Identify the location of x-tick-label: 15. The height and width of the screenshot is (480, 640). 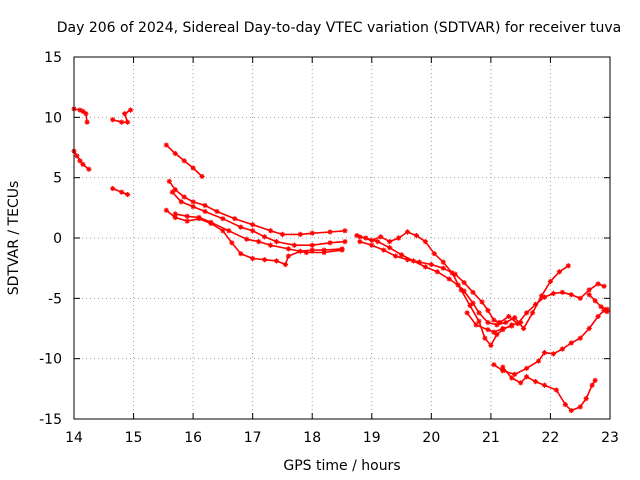
(134, 438).